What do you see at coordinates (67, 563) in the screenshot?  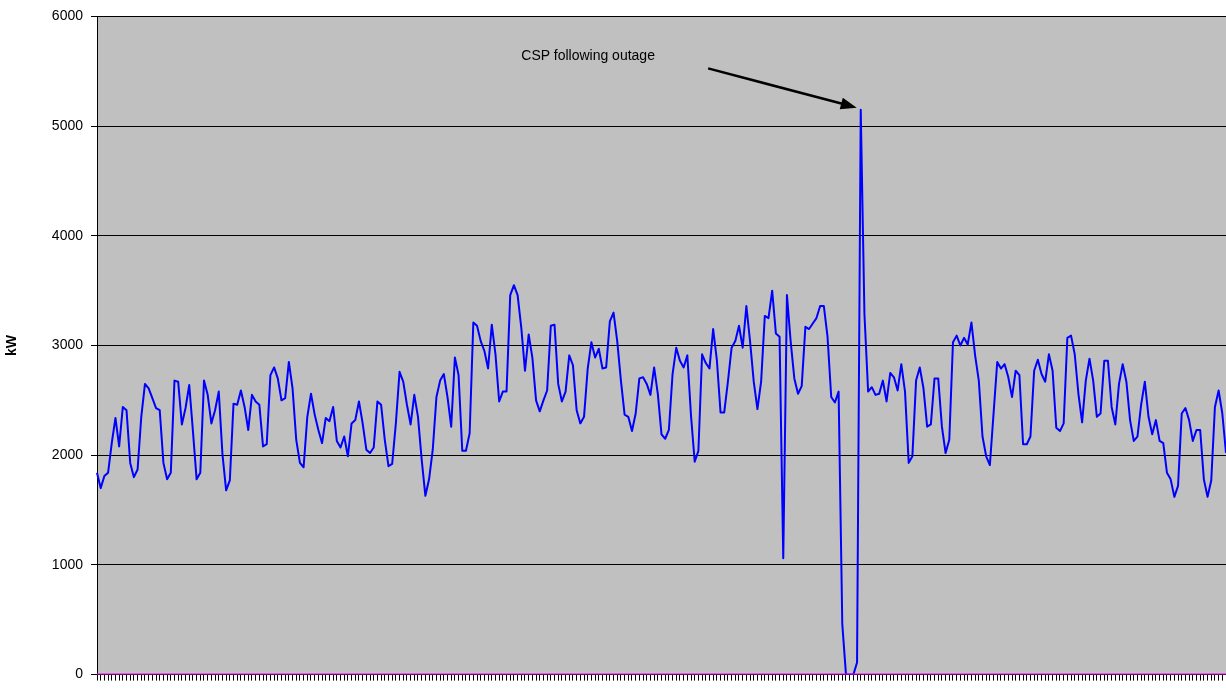 I see `y-tick-label: 1000` at bounding box center [67, 563].